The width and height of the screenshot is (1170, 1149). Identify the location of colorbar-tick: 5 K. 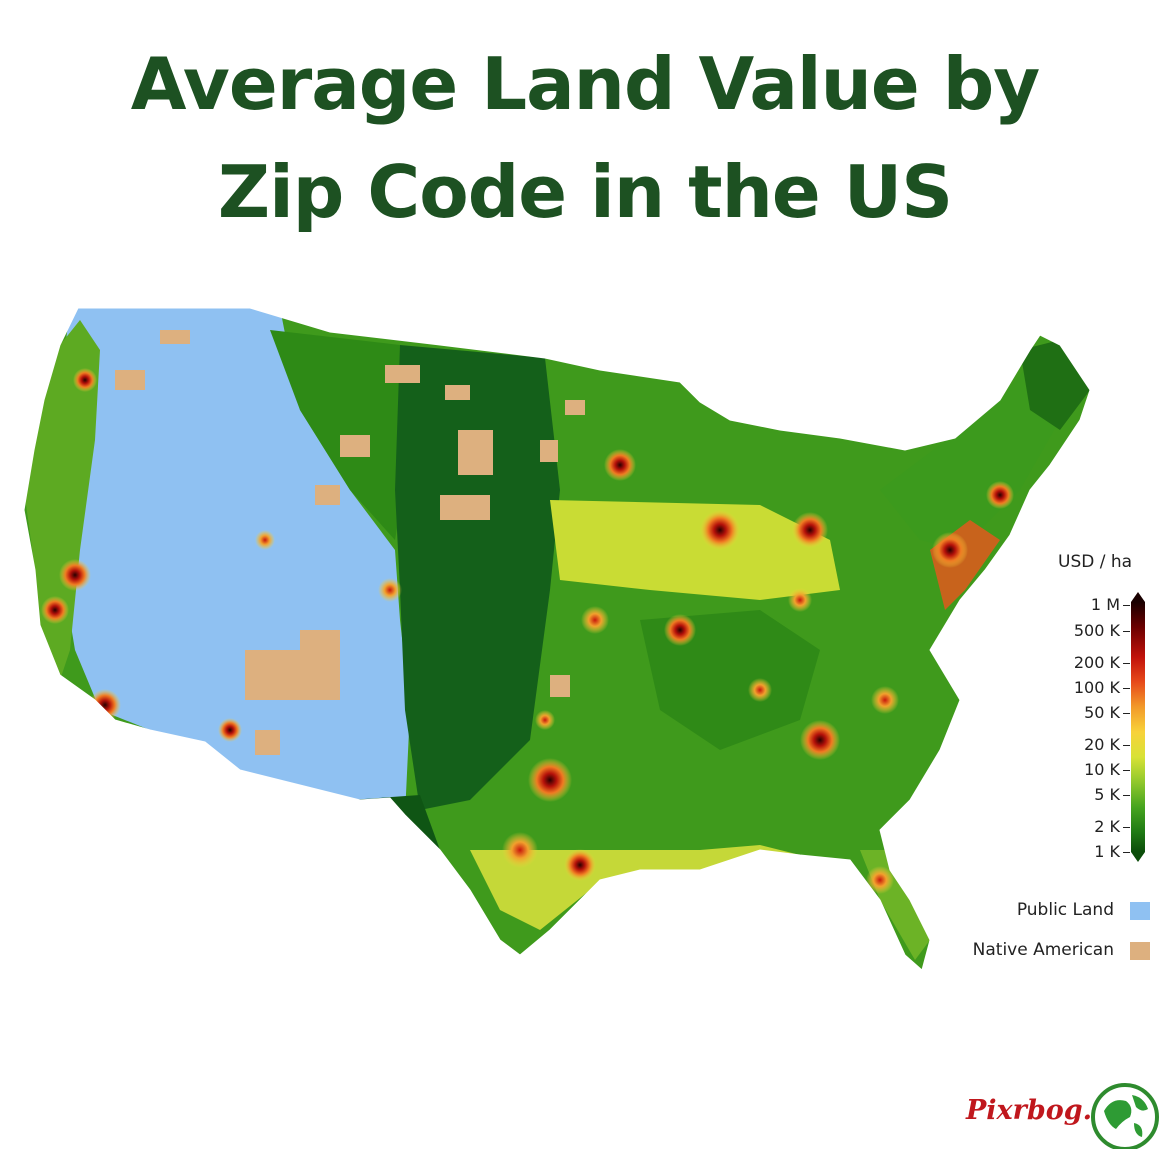
(1112, 794).